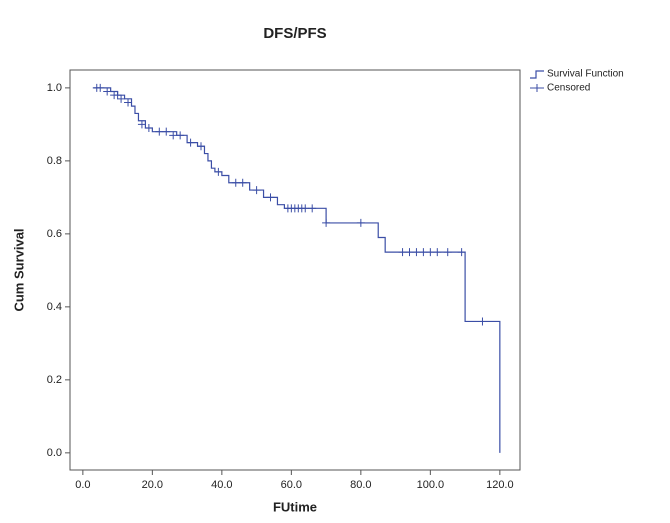  I want to click on y-tick-label: 0.0, so click(54, 453).